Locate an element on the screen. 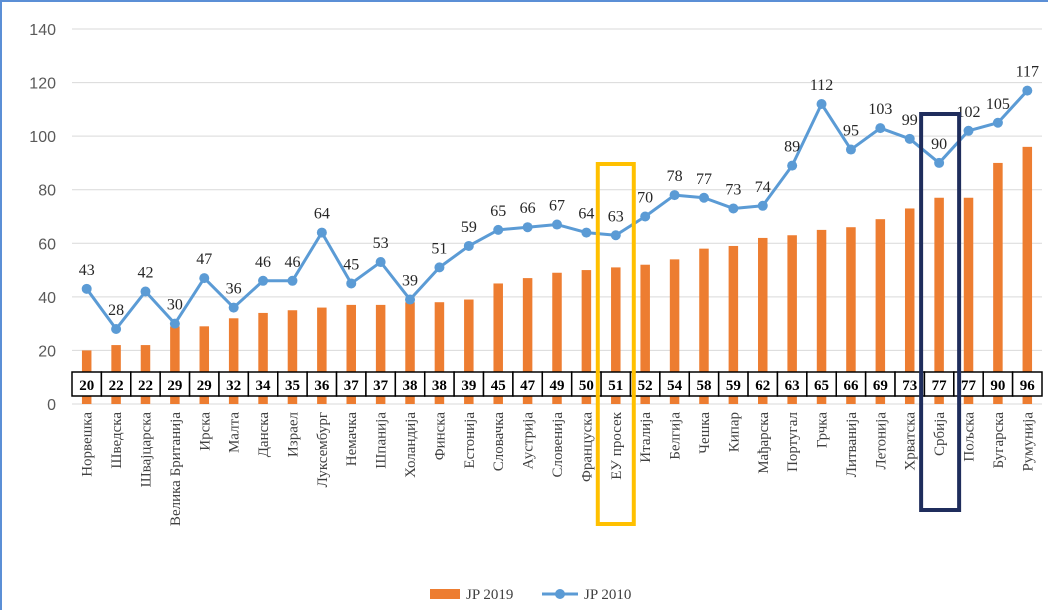  x-tick-label: Словенија is located at coordinates (558, 445).